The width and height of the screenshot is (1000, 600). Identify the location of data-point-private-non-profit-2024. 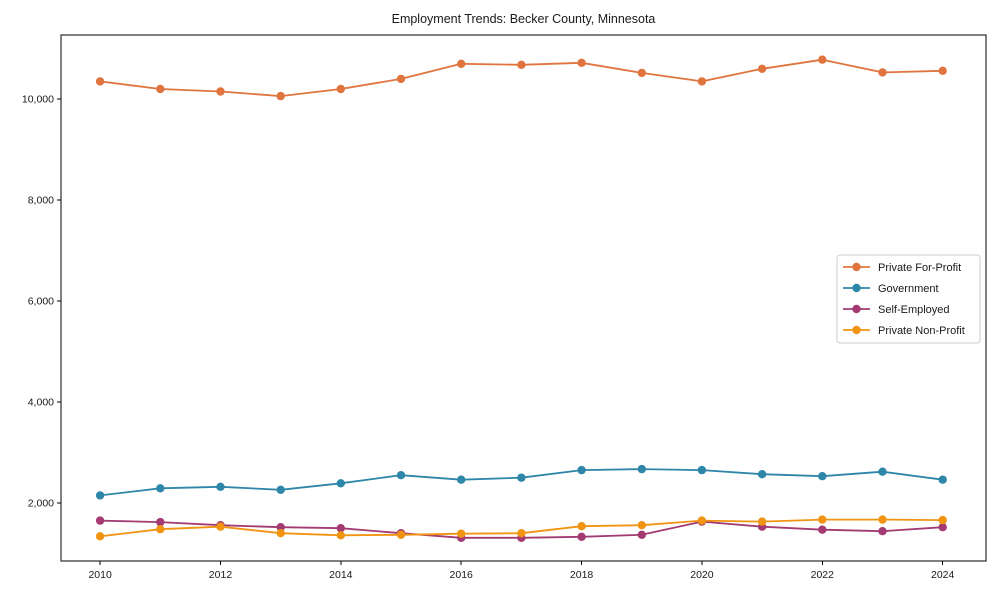
(942, 520).